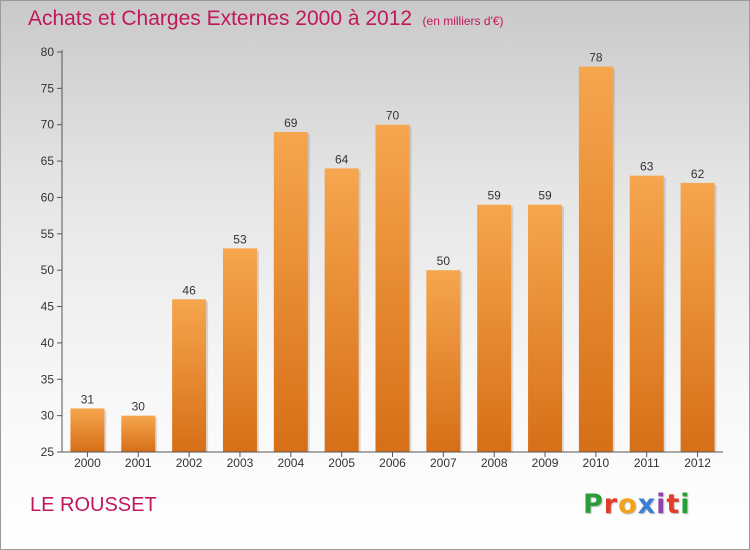 This screenshot has width=750, height=550. What do you see at coordinates (593, 504) in the screenshot?
I see `logo-letter: P` at bounding box center [593, 504].